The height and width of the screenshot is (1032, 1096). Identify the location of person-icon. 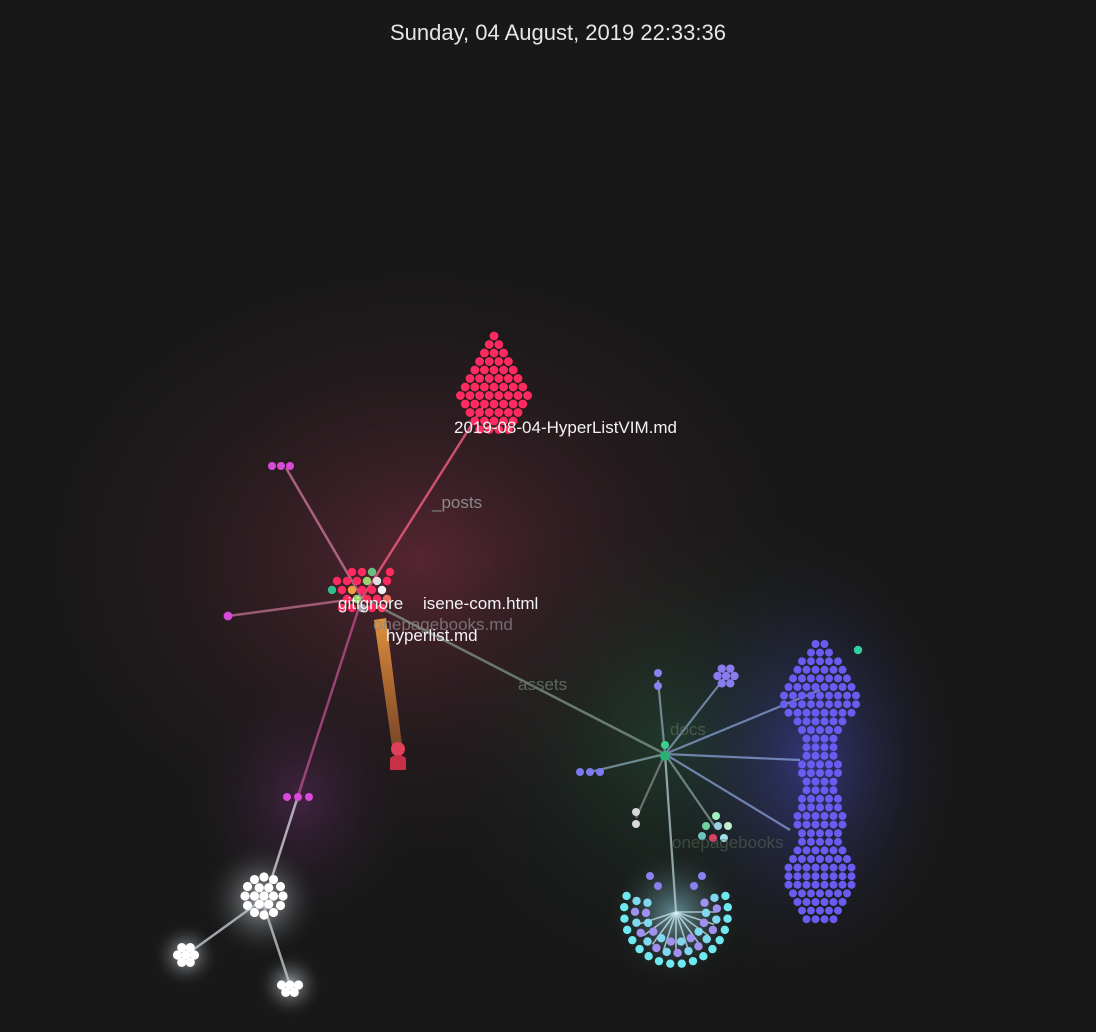
(398, 756).